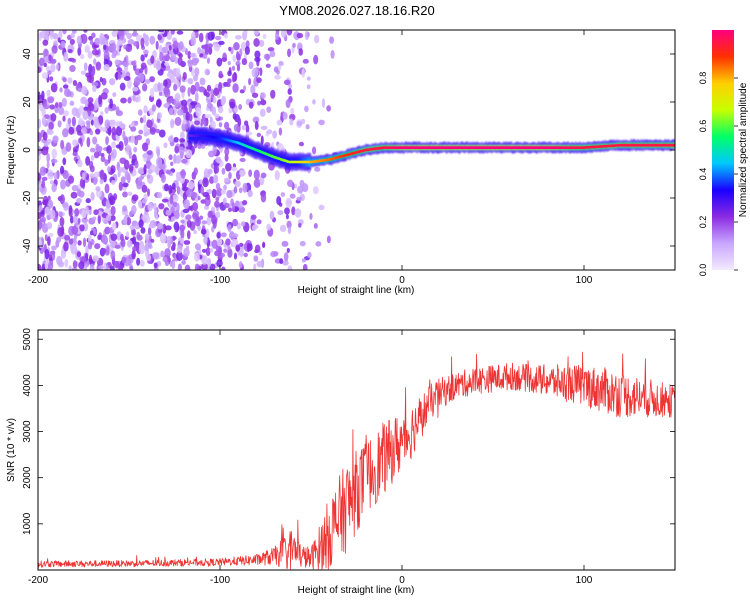 Image resolution: width=750 pixels, height=600 pixels. I want to click on colorbar-tick-label: 0.6, so click(703, 126).